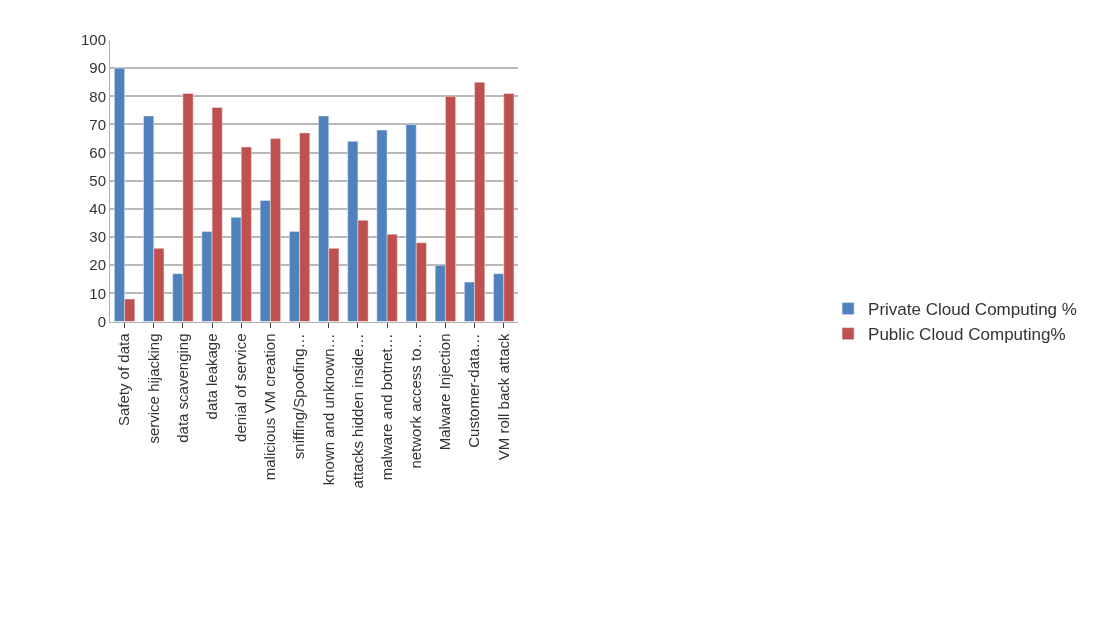 The image size is (1094, 633). I want to click on y-tick-label: 80, so click(97, 96).